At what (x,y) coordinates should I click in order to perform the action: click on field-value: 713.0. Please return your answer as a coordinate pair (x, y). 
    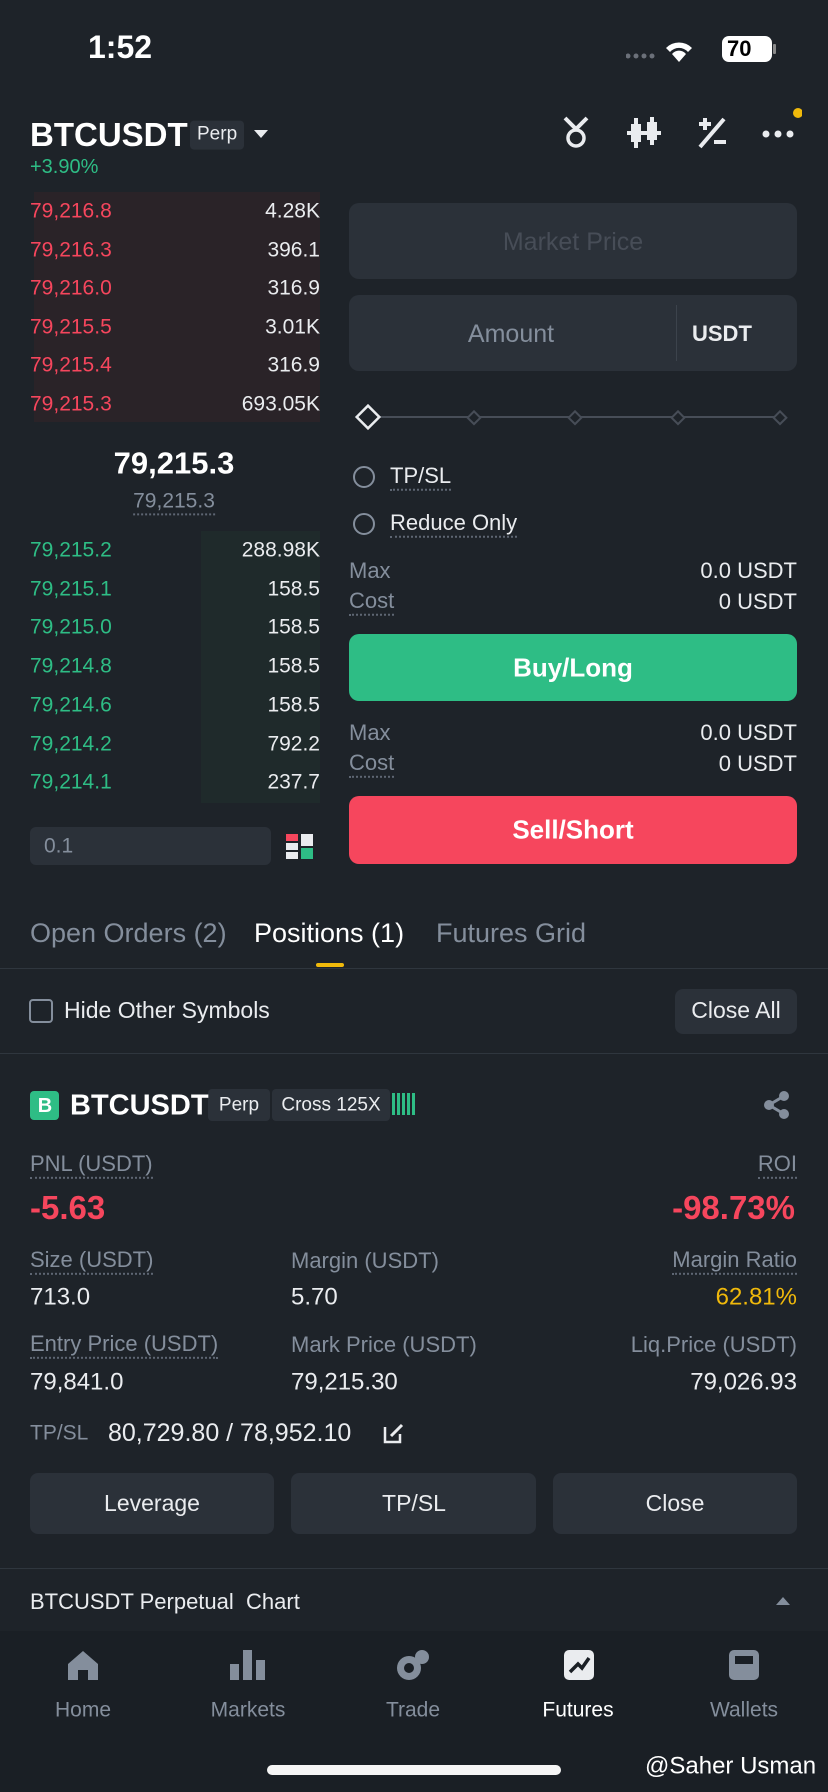
    Looking at the image, I should click on (60, 1297).